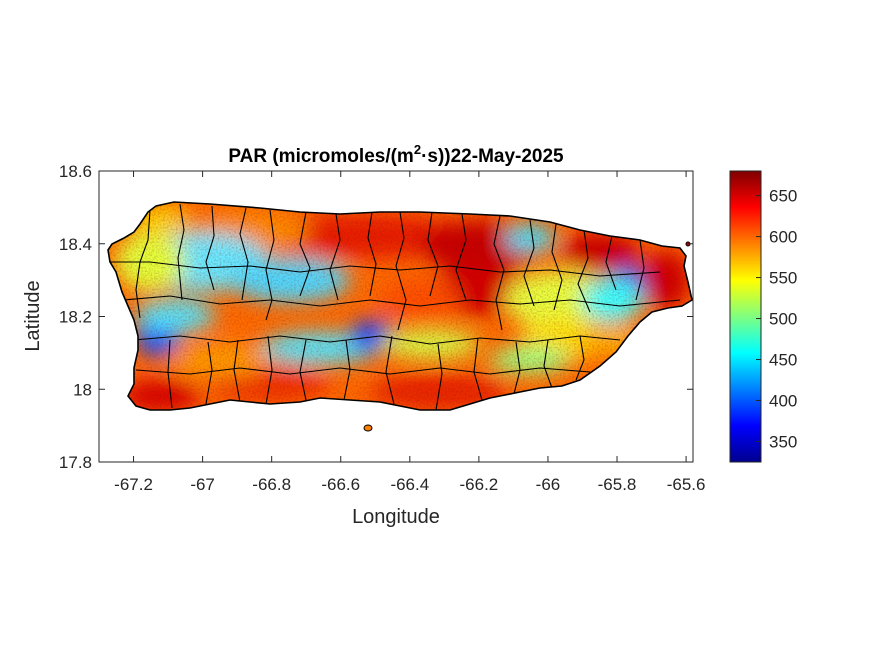  I want to click on colorbar-tick-label: 550, so click(783, 278).